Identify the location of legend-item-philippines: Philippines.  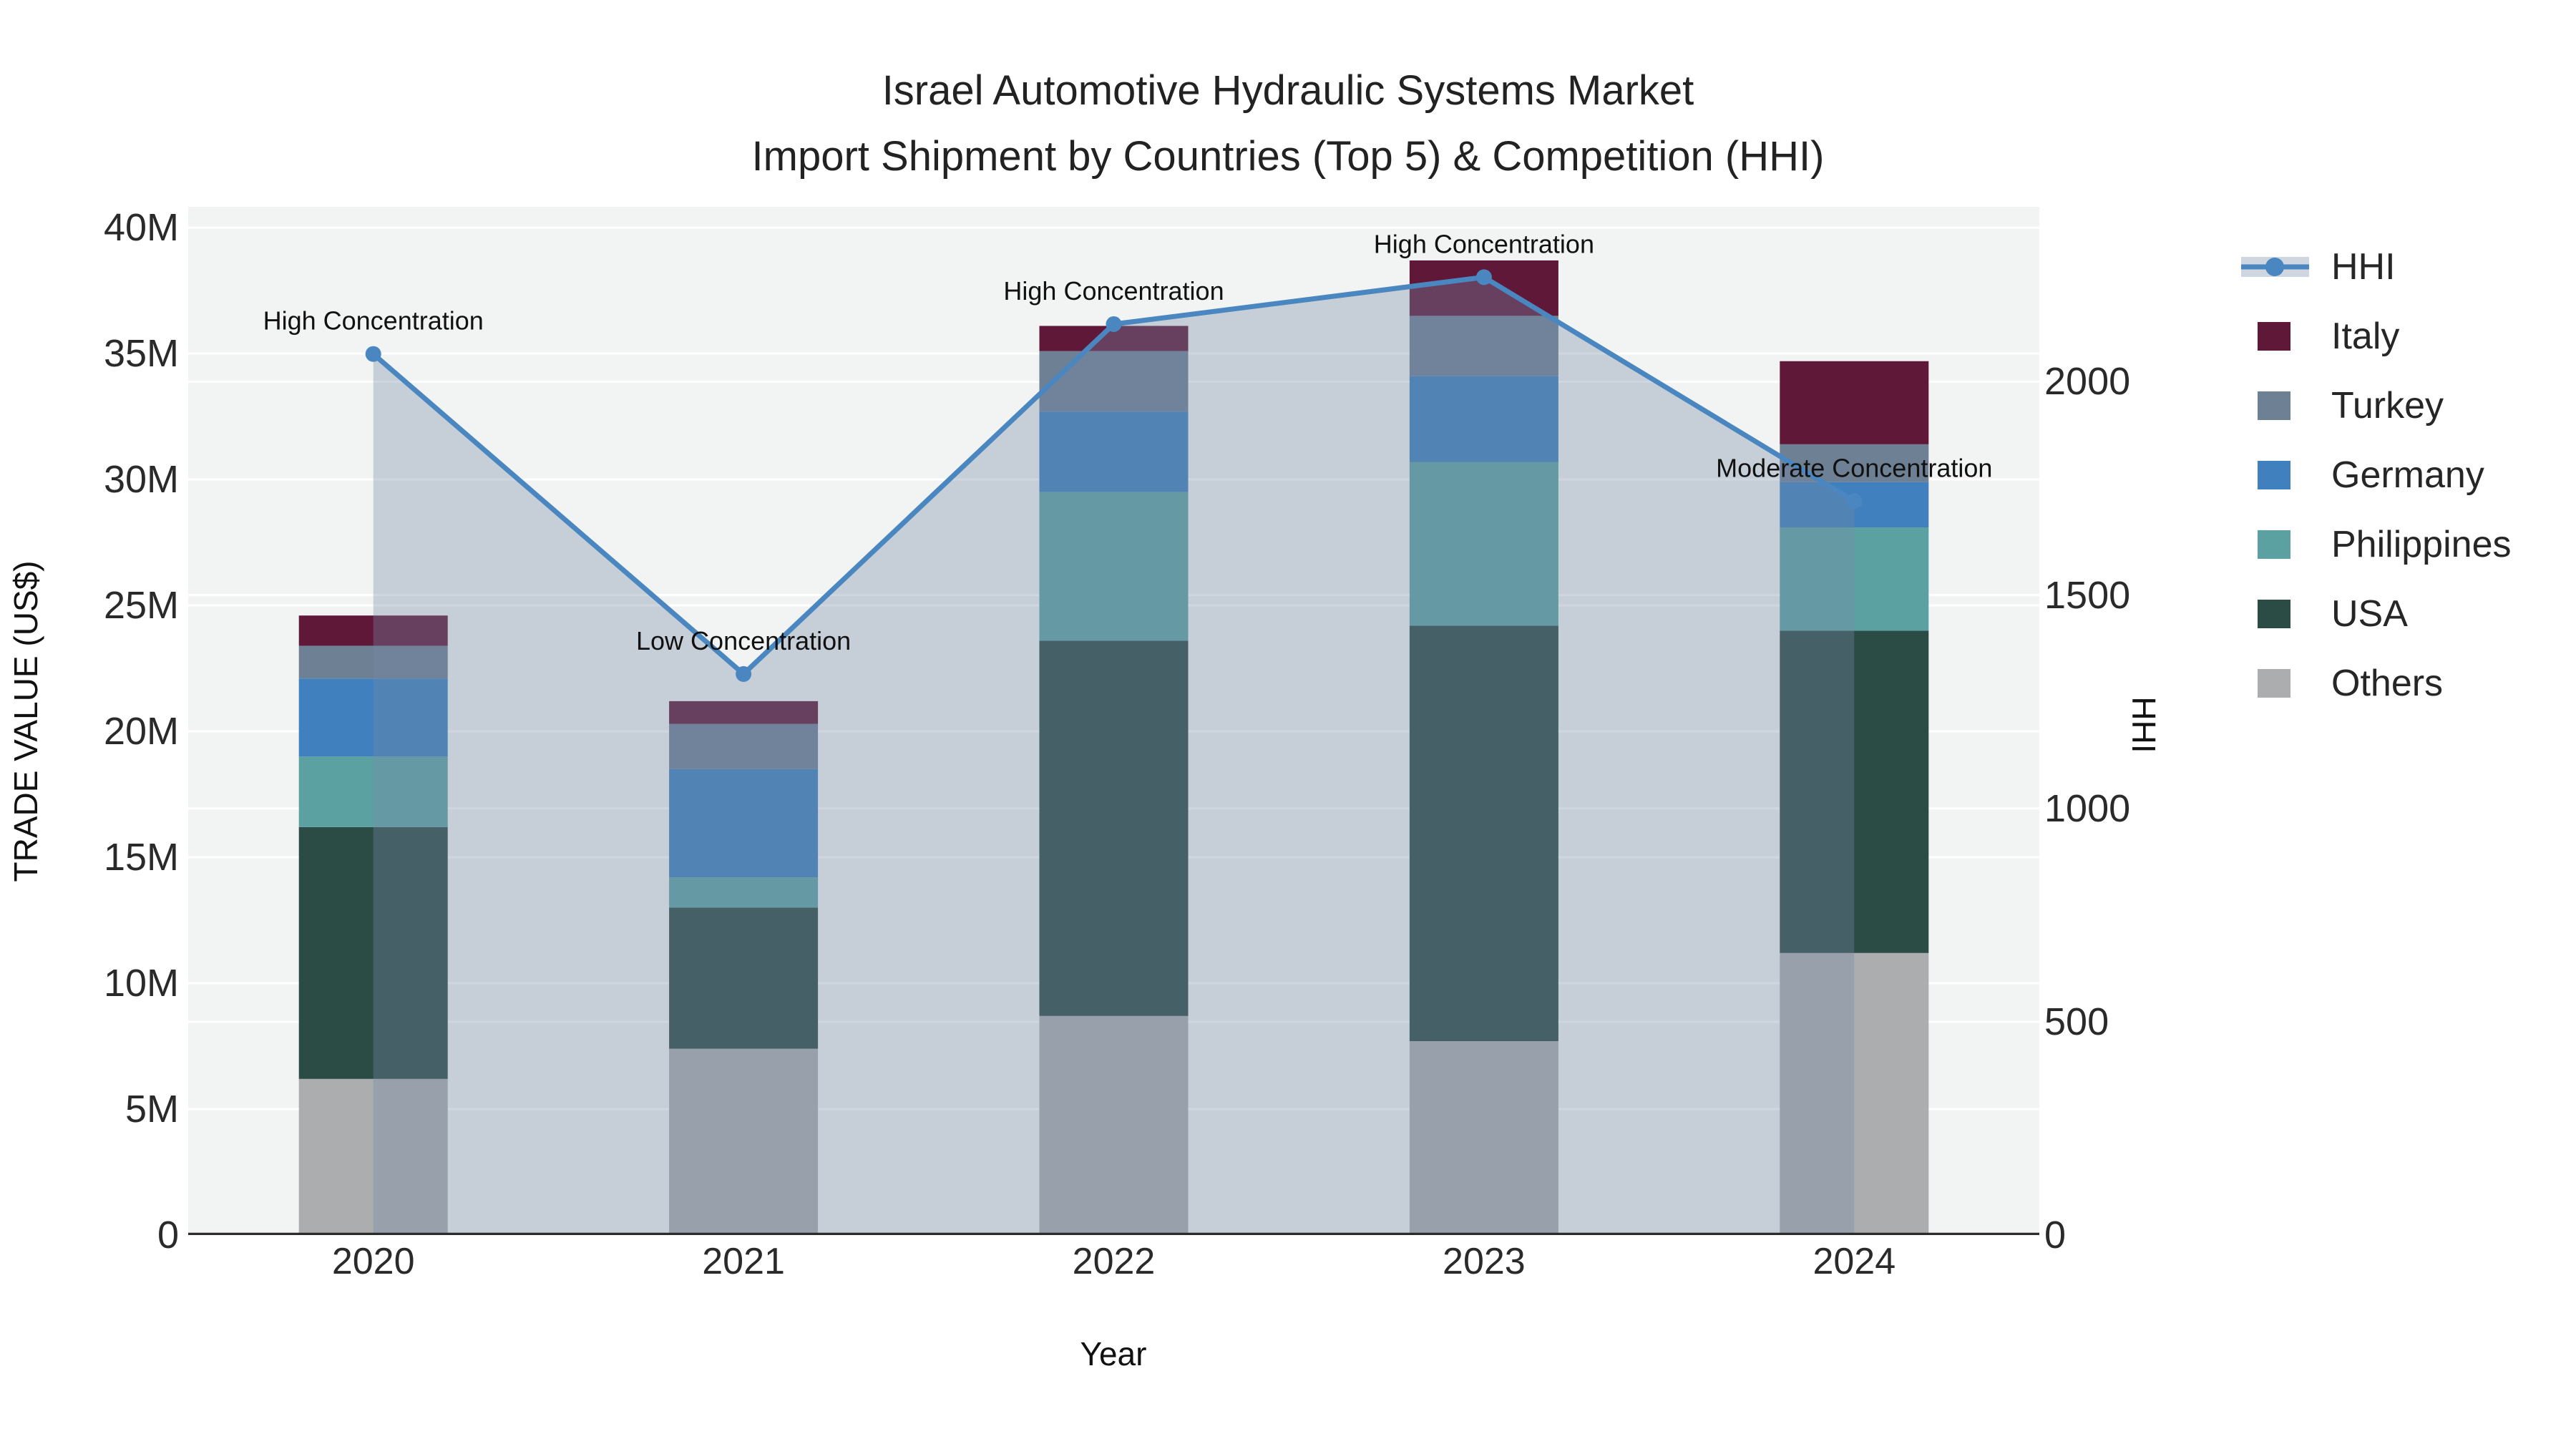
(2376, 544).